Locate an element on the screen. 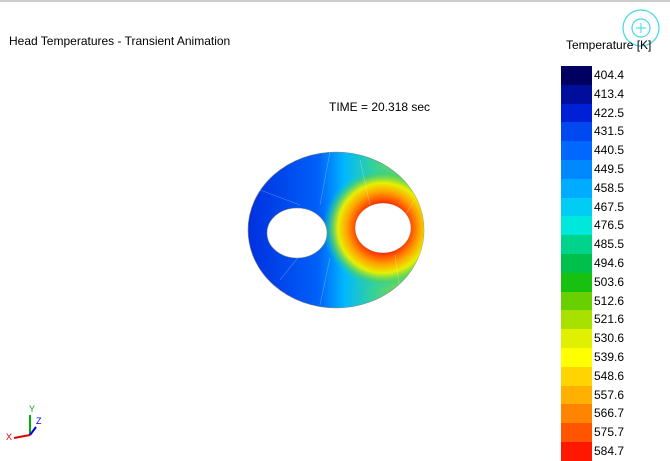  legend-label: 494.6 is located at coordinates (609, 262).